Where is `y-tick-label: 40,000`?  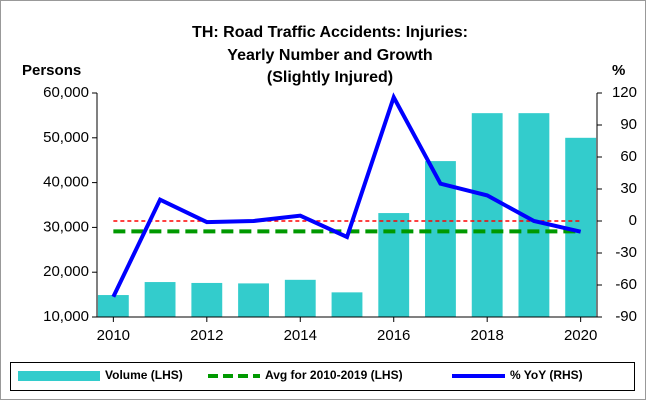 y-tick-label: 40,000 is located at coordinates (66, 182).